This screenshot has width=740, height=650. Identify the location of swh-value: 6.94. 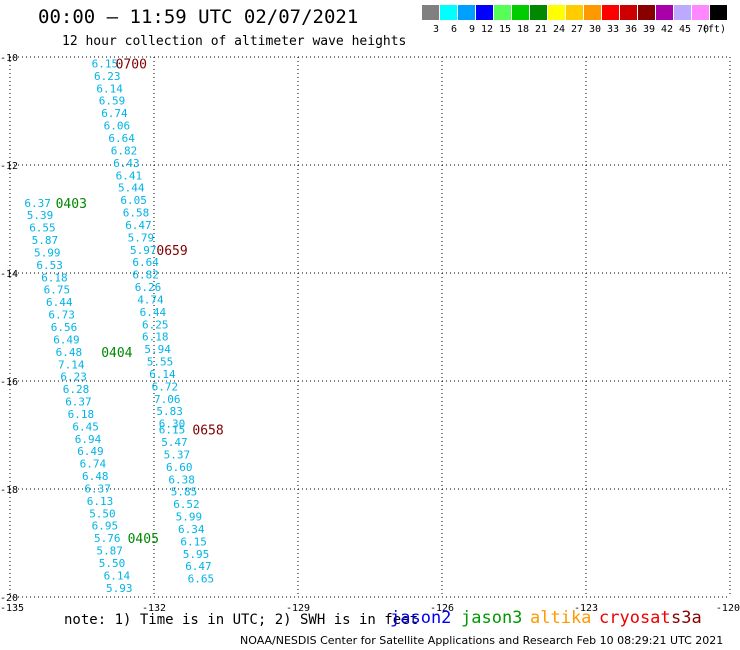
(88, 439).